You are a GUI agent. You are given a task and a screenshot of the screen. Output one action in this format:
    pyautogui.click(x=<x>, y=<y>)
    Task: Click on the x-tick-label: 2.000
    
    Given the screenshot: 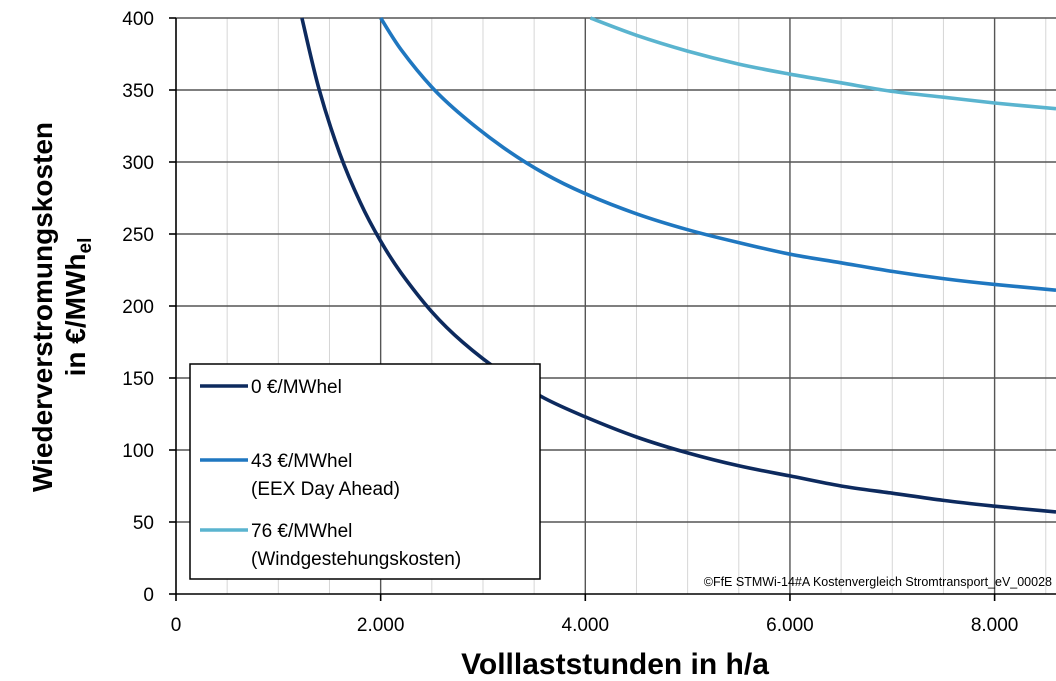 What is the action you would take?
    pyautogui.click(x=381, y=625)
    